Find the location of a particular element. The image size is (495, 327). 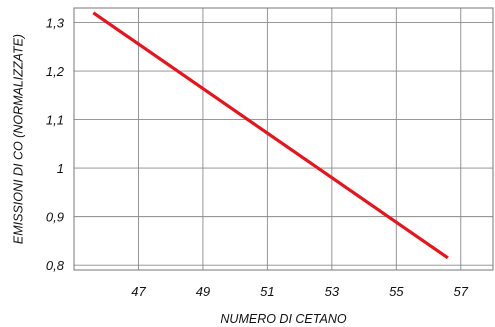

y-tick-label: 0,8 is located at coordinates (55, 265).